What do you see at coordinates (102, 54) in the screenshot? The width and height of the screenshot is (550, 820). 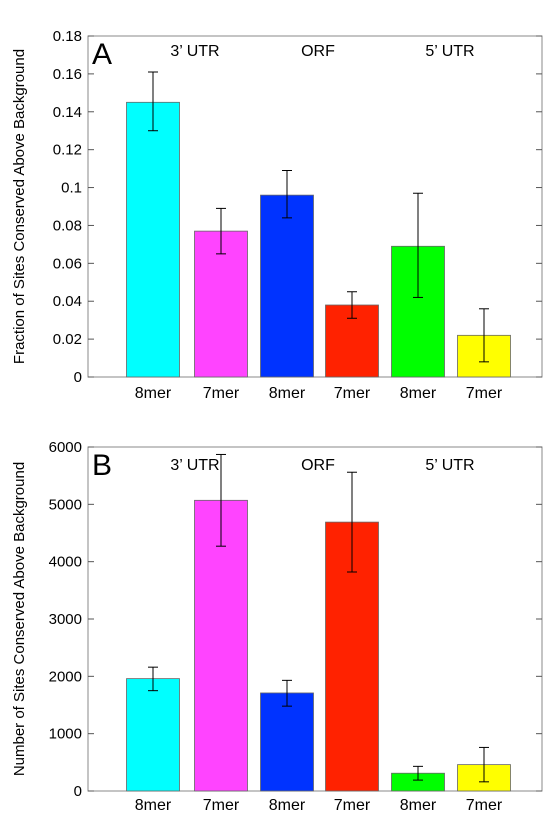 I see `panel-letter: A` at bounding box center [102, 54].